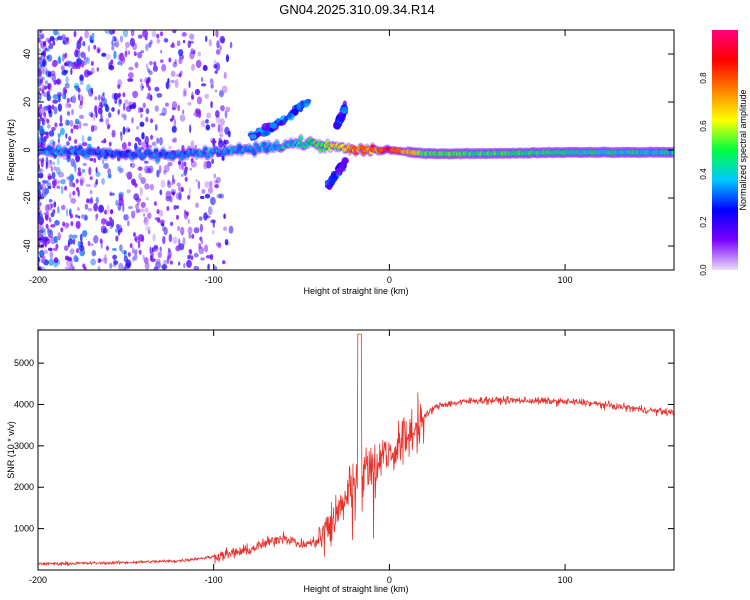 Image resolution: width=750 pixels, height=600 pixels. I want to click on x-tick-label: -200, so click(38, 580).